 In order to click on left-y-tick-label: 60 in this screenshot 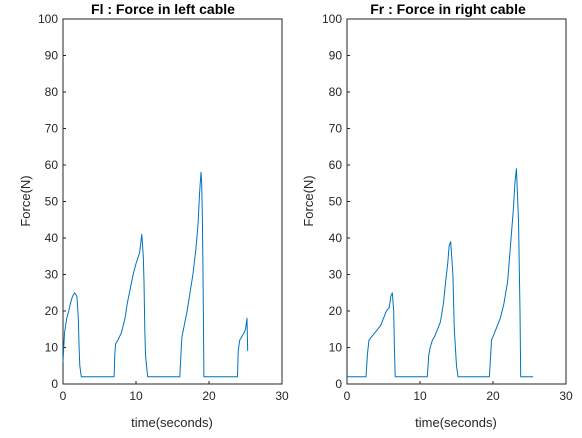, I will do `click(52, 165)`.